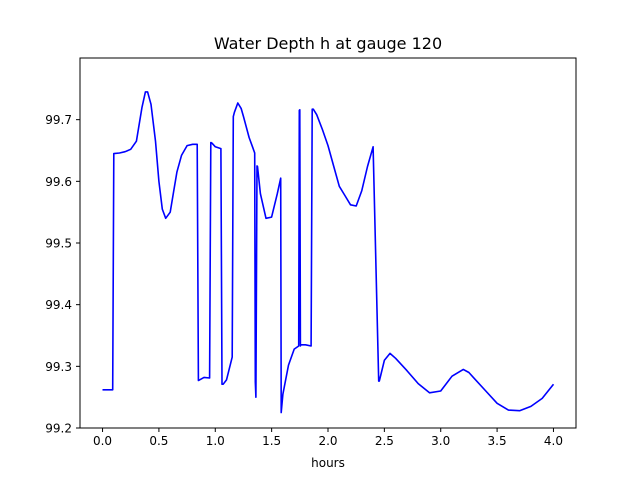 The width and height of the screenshot is (640, 480). I want to click on y-tick-label: 99.6, so click(58, 182).